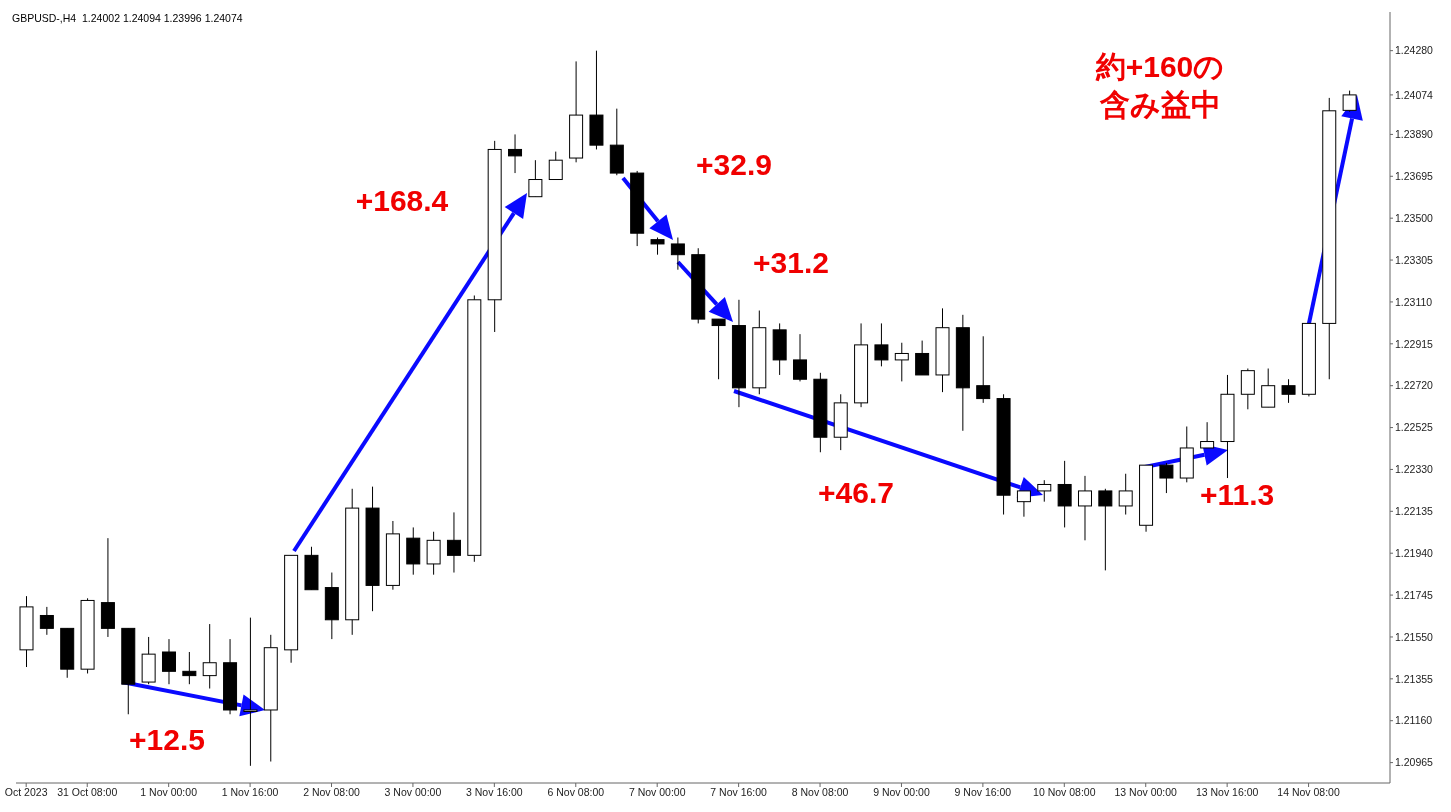 The width and height of the screenshot is (1451, 812). Describe the element at coordinates (1414, 678) in the screenshot. I see `y-tick-label: 1.21355` at that location.